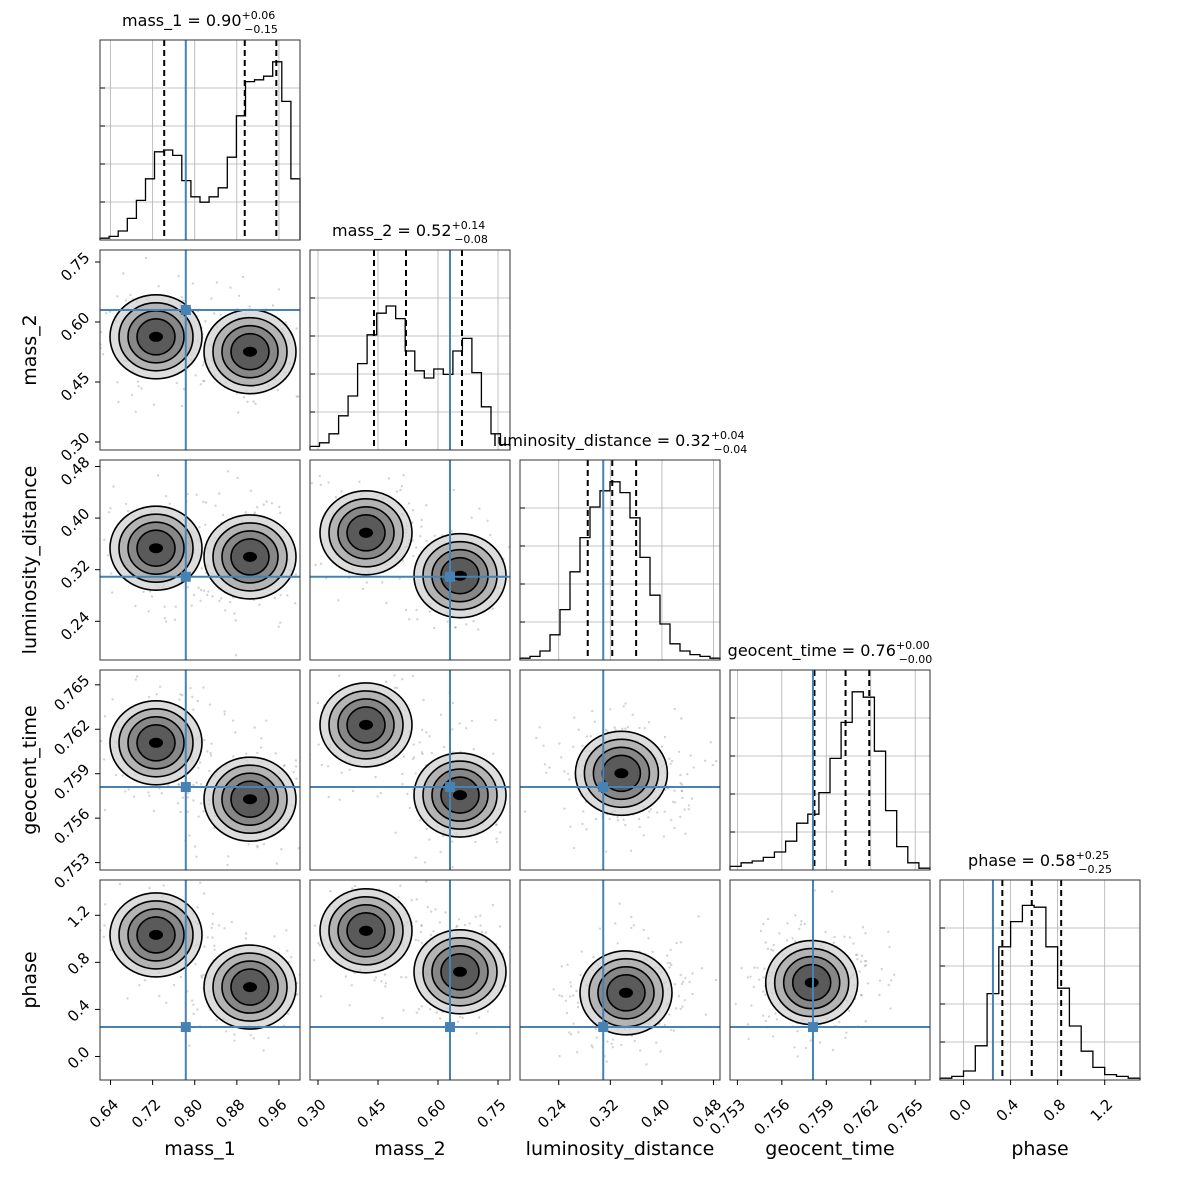  I want to click on panel-frame, so click(410, 770).